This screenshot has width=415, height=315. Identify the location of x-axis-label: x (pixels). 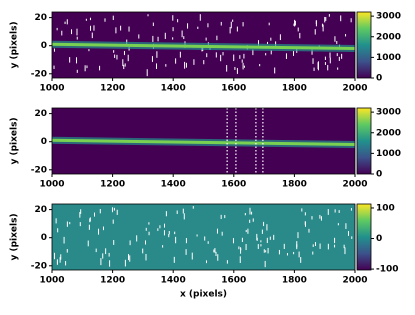
(203, 295).